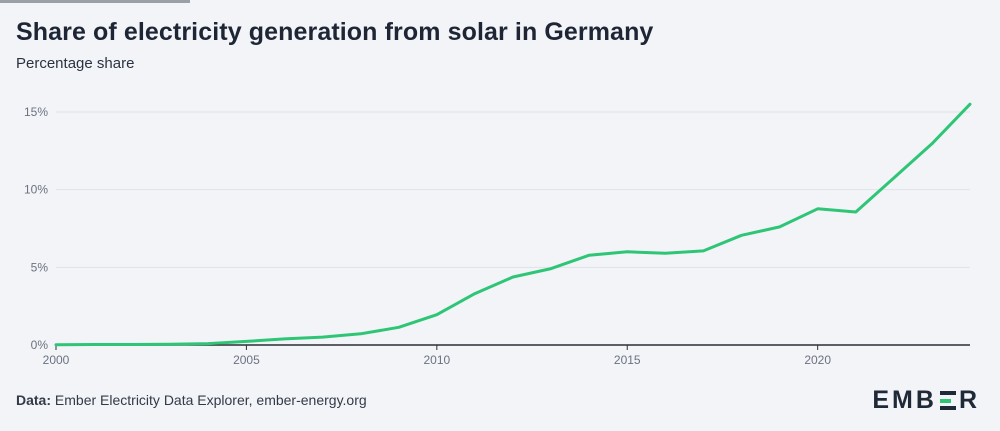  Describe the element at coordinates (40, 267) in the screenshot. I see `y-tick-label-5: 5%` at that location.